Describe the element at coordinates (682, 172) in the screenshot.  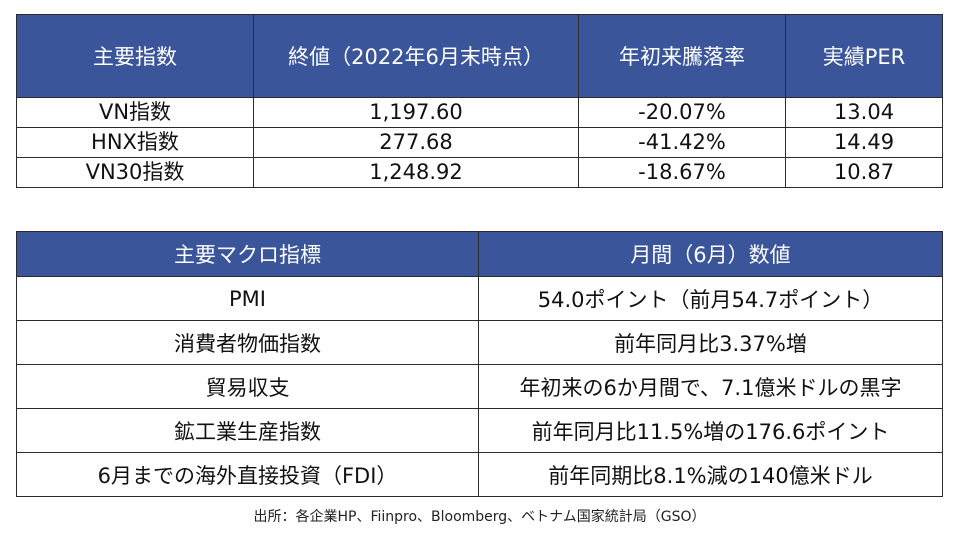
I see `ytd-change-cell: -18.67%` at that location.